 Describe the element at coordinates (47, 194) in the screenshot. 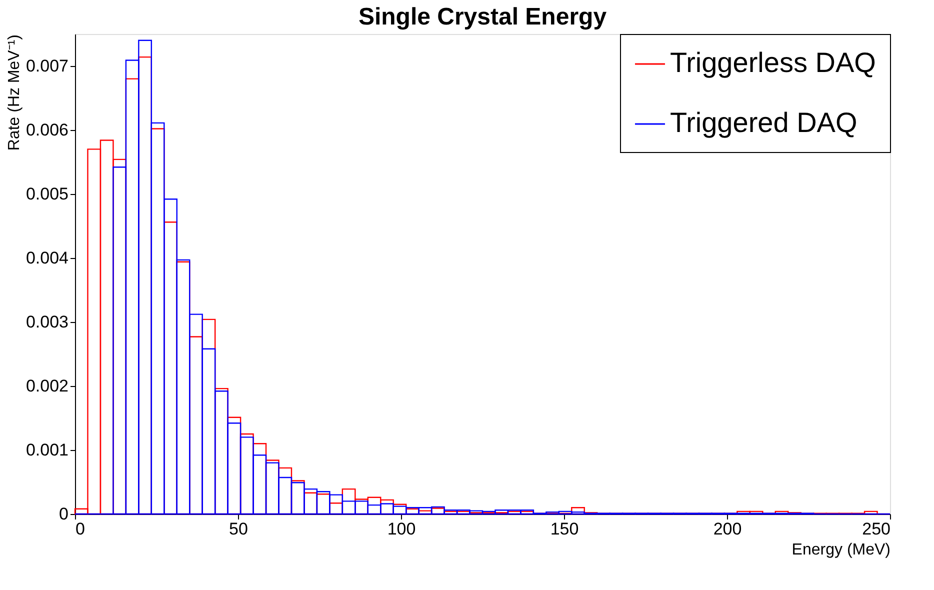

I see `y-tick-label: 0.005` at that location.